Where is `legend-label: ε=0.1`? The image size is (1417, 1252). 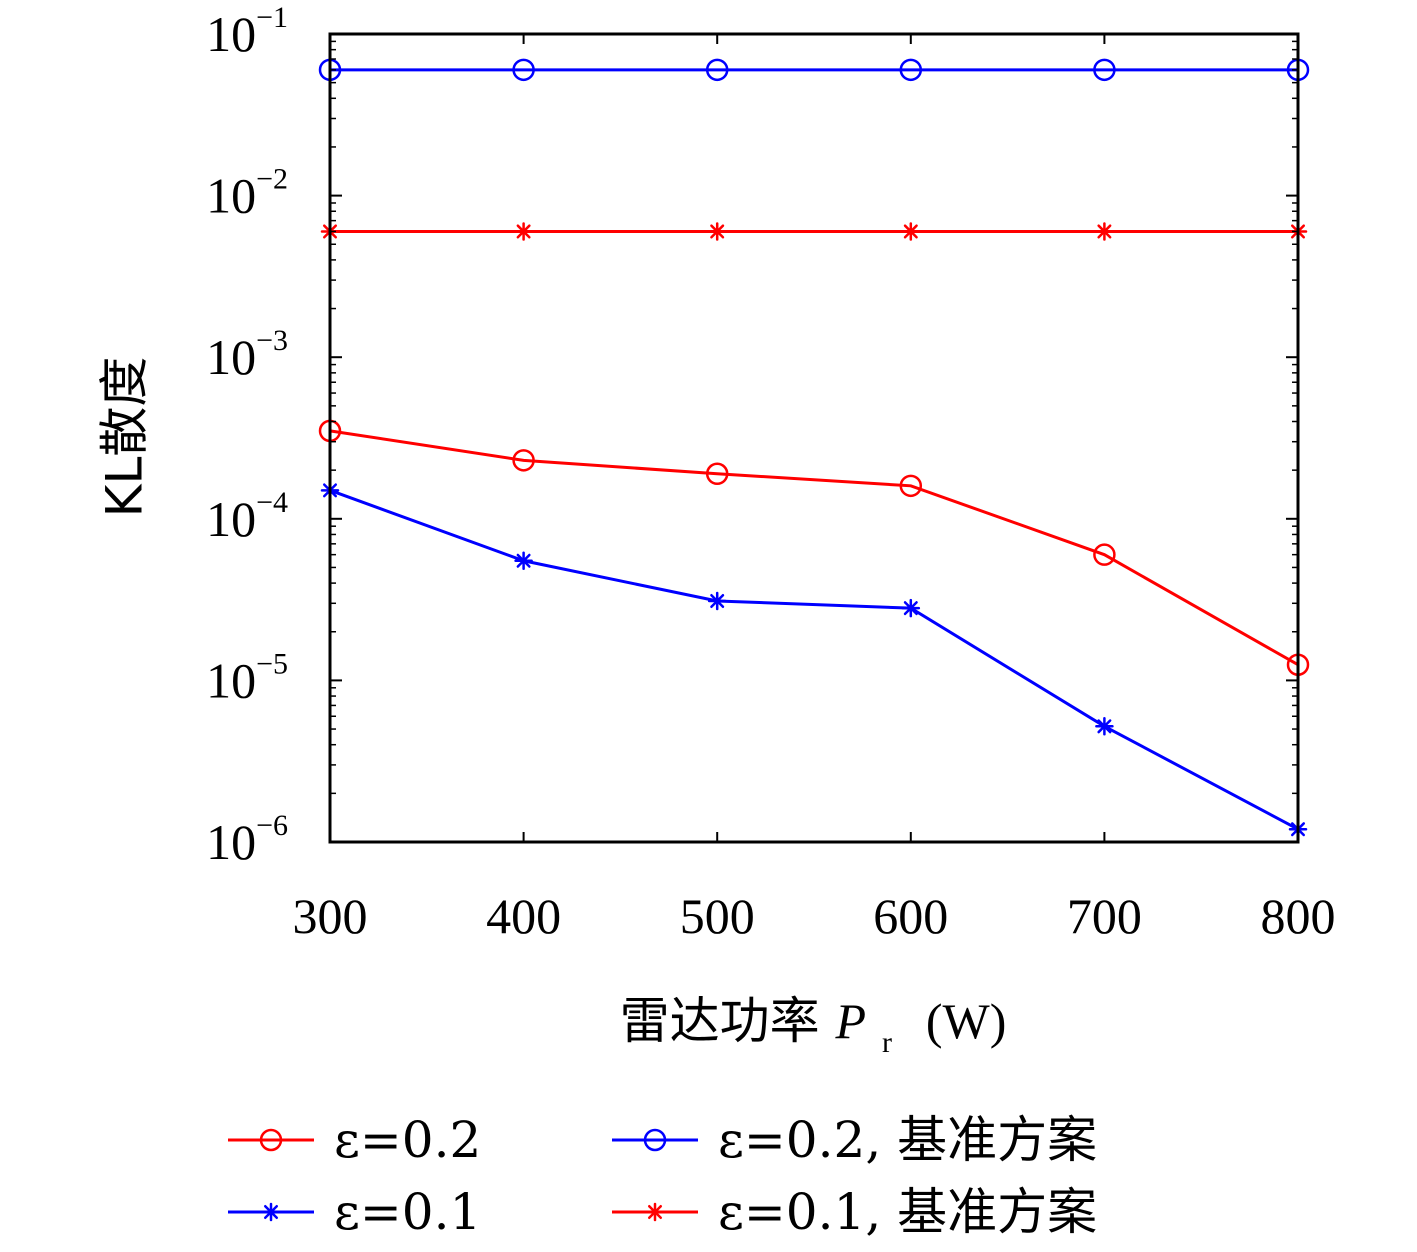
legend-label: ε=0.1 is located at coordinates (407, 1212).